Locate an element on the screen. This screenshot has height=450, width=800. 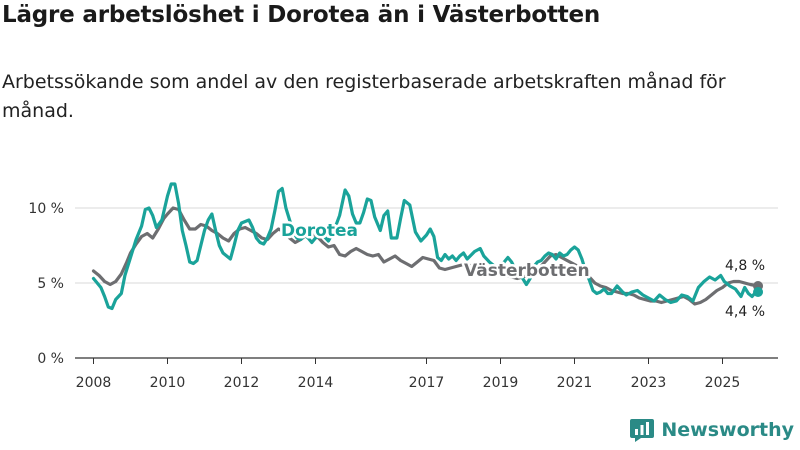
end-value-vasterbotten: 4,8 % is located at coordinates (745, 266).